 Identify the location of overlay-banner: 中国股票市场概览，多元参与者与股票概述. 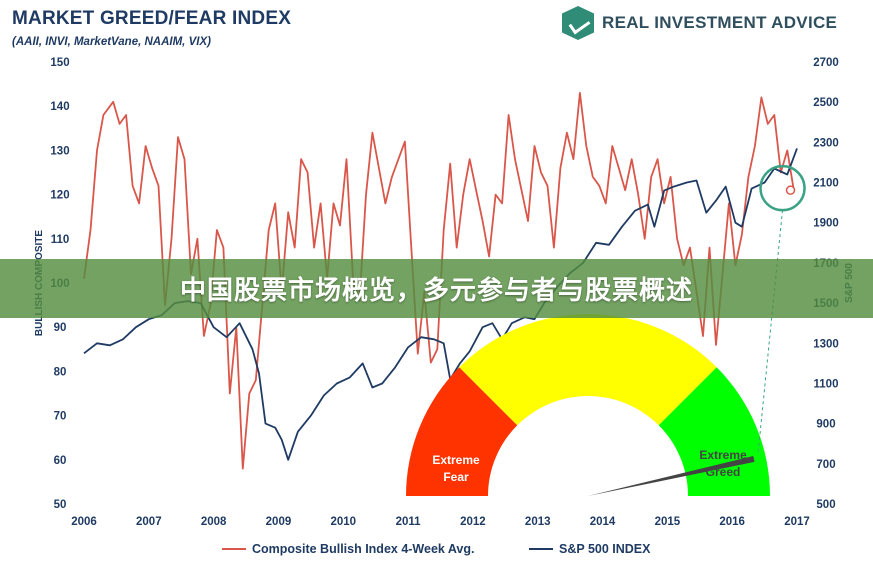
(436, 288).